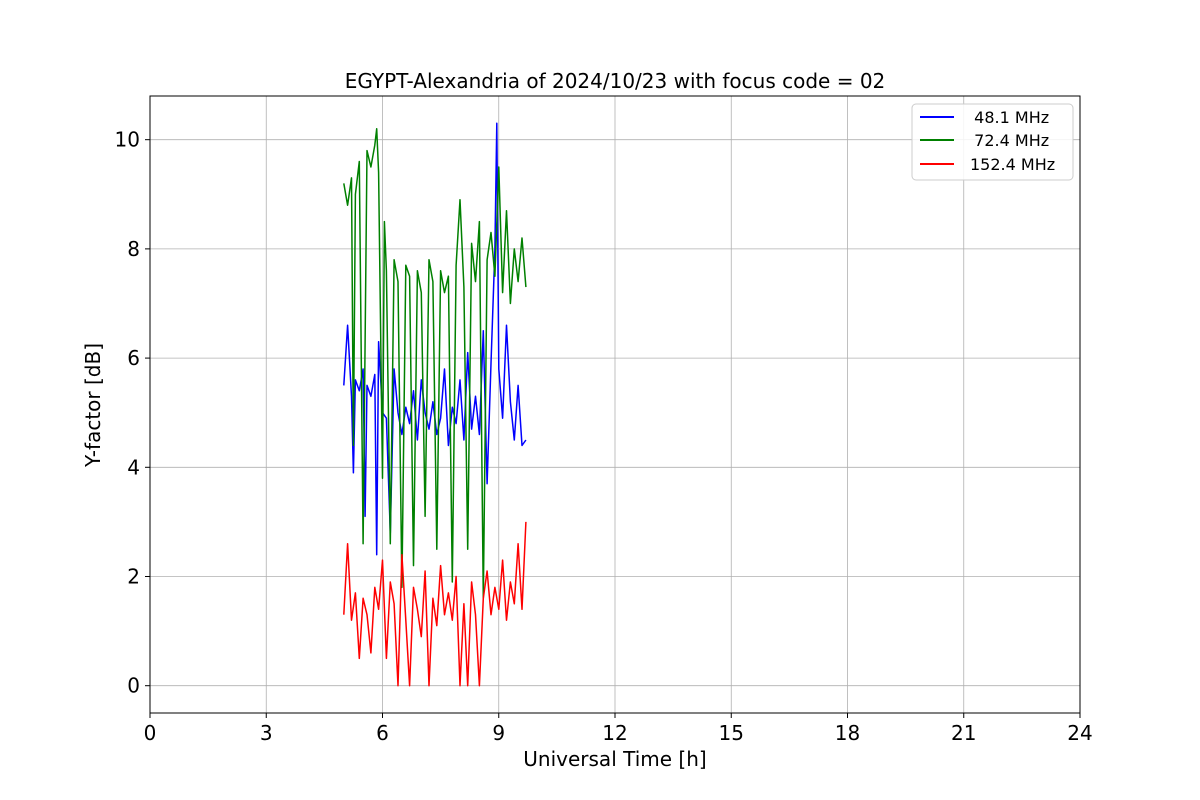 This screenshot has height=800, width=1200. I want to click on x-tick-label: 9, so click(498, 733).